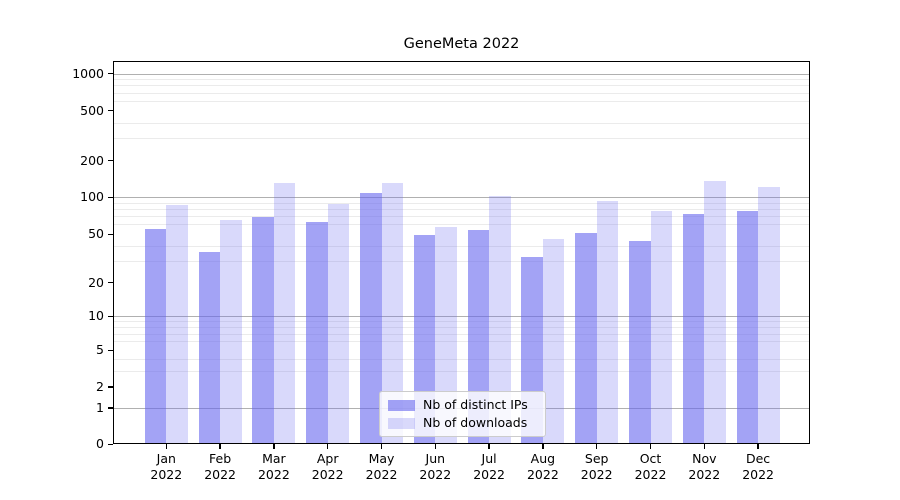 This screenshot has width=900, height=500. Describe the element at coordinates (88, 73) in the screenshot. I see `y-tick-label-1000: 1000` at that location.